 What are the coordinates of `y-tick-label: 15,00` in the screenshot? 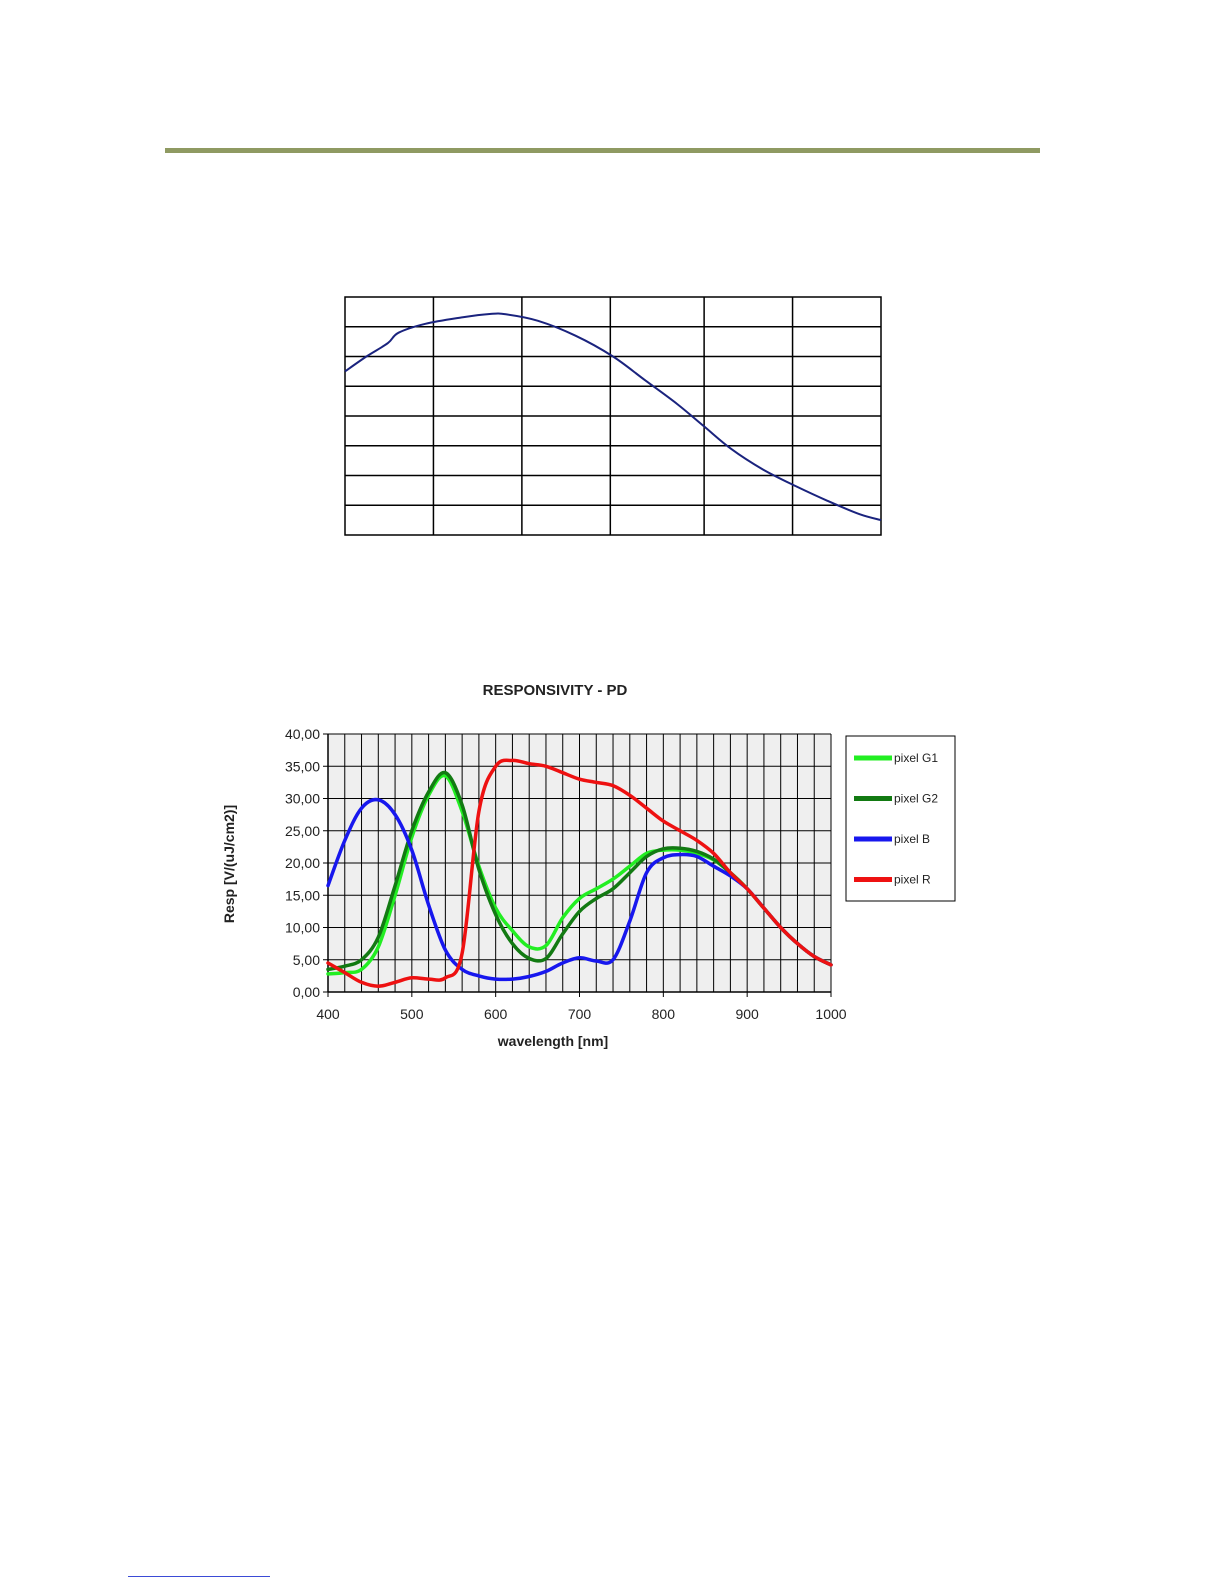 It's located at (302, 895).